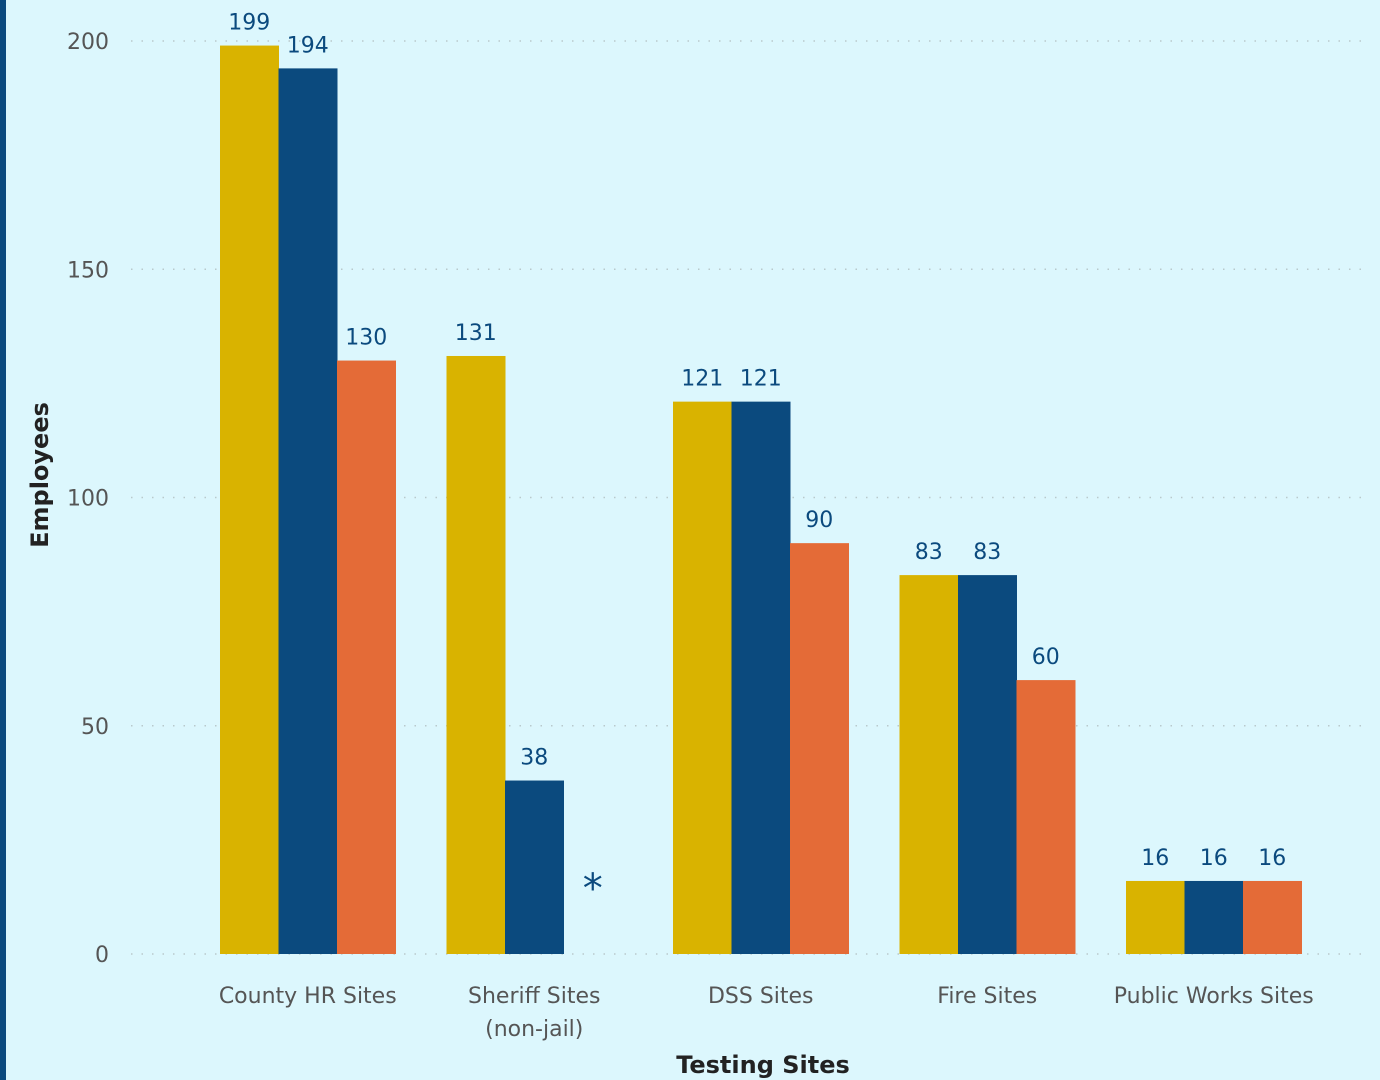 The image size is (1380, 1080). I want to click on y-axis-ticks: 0 50 100 150 200, so click(88, 499).